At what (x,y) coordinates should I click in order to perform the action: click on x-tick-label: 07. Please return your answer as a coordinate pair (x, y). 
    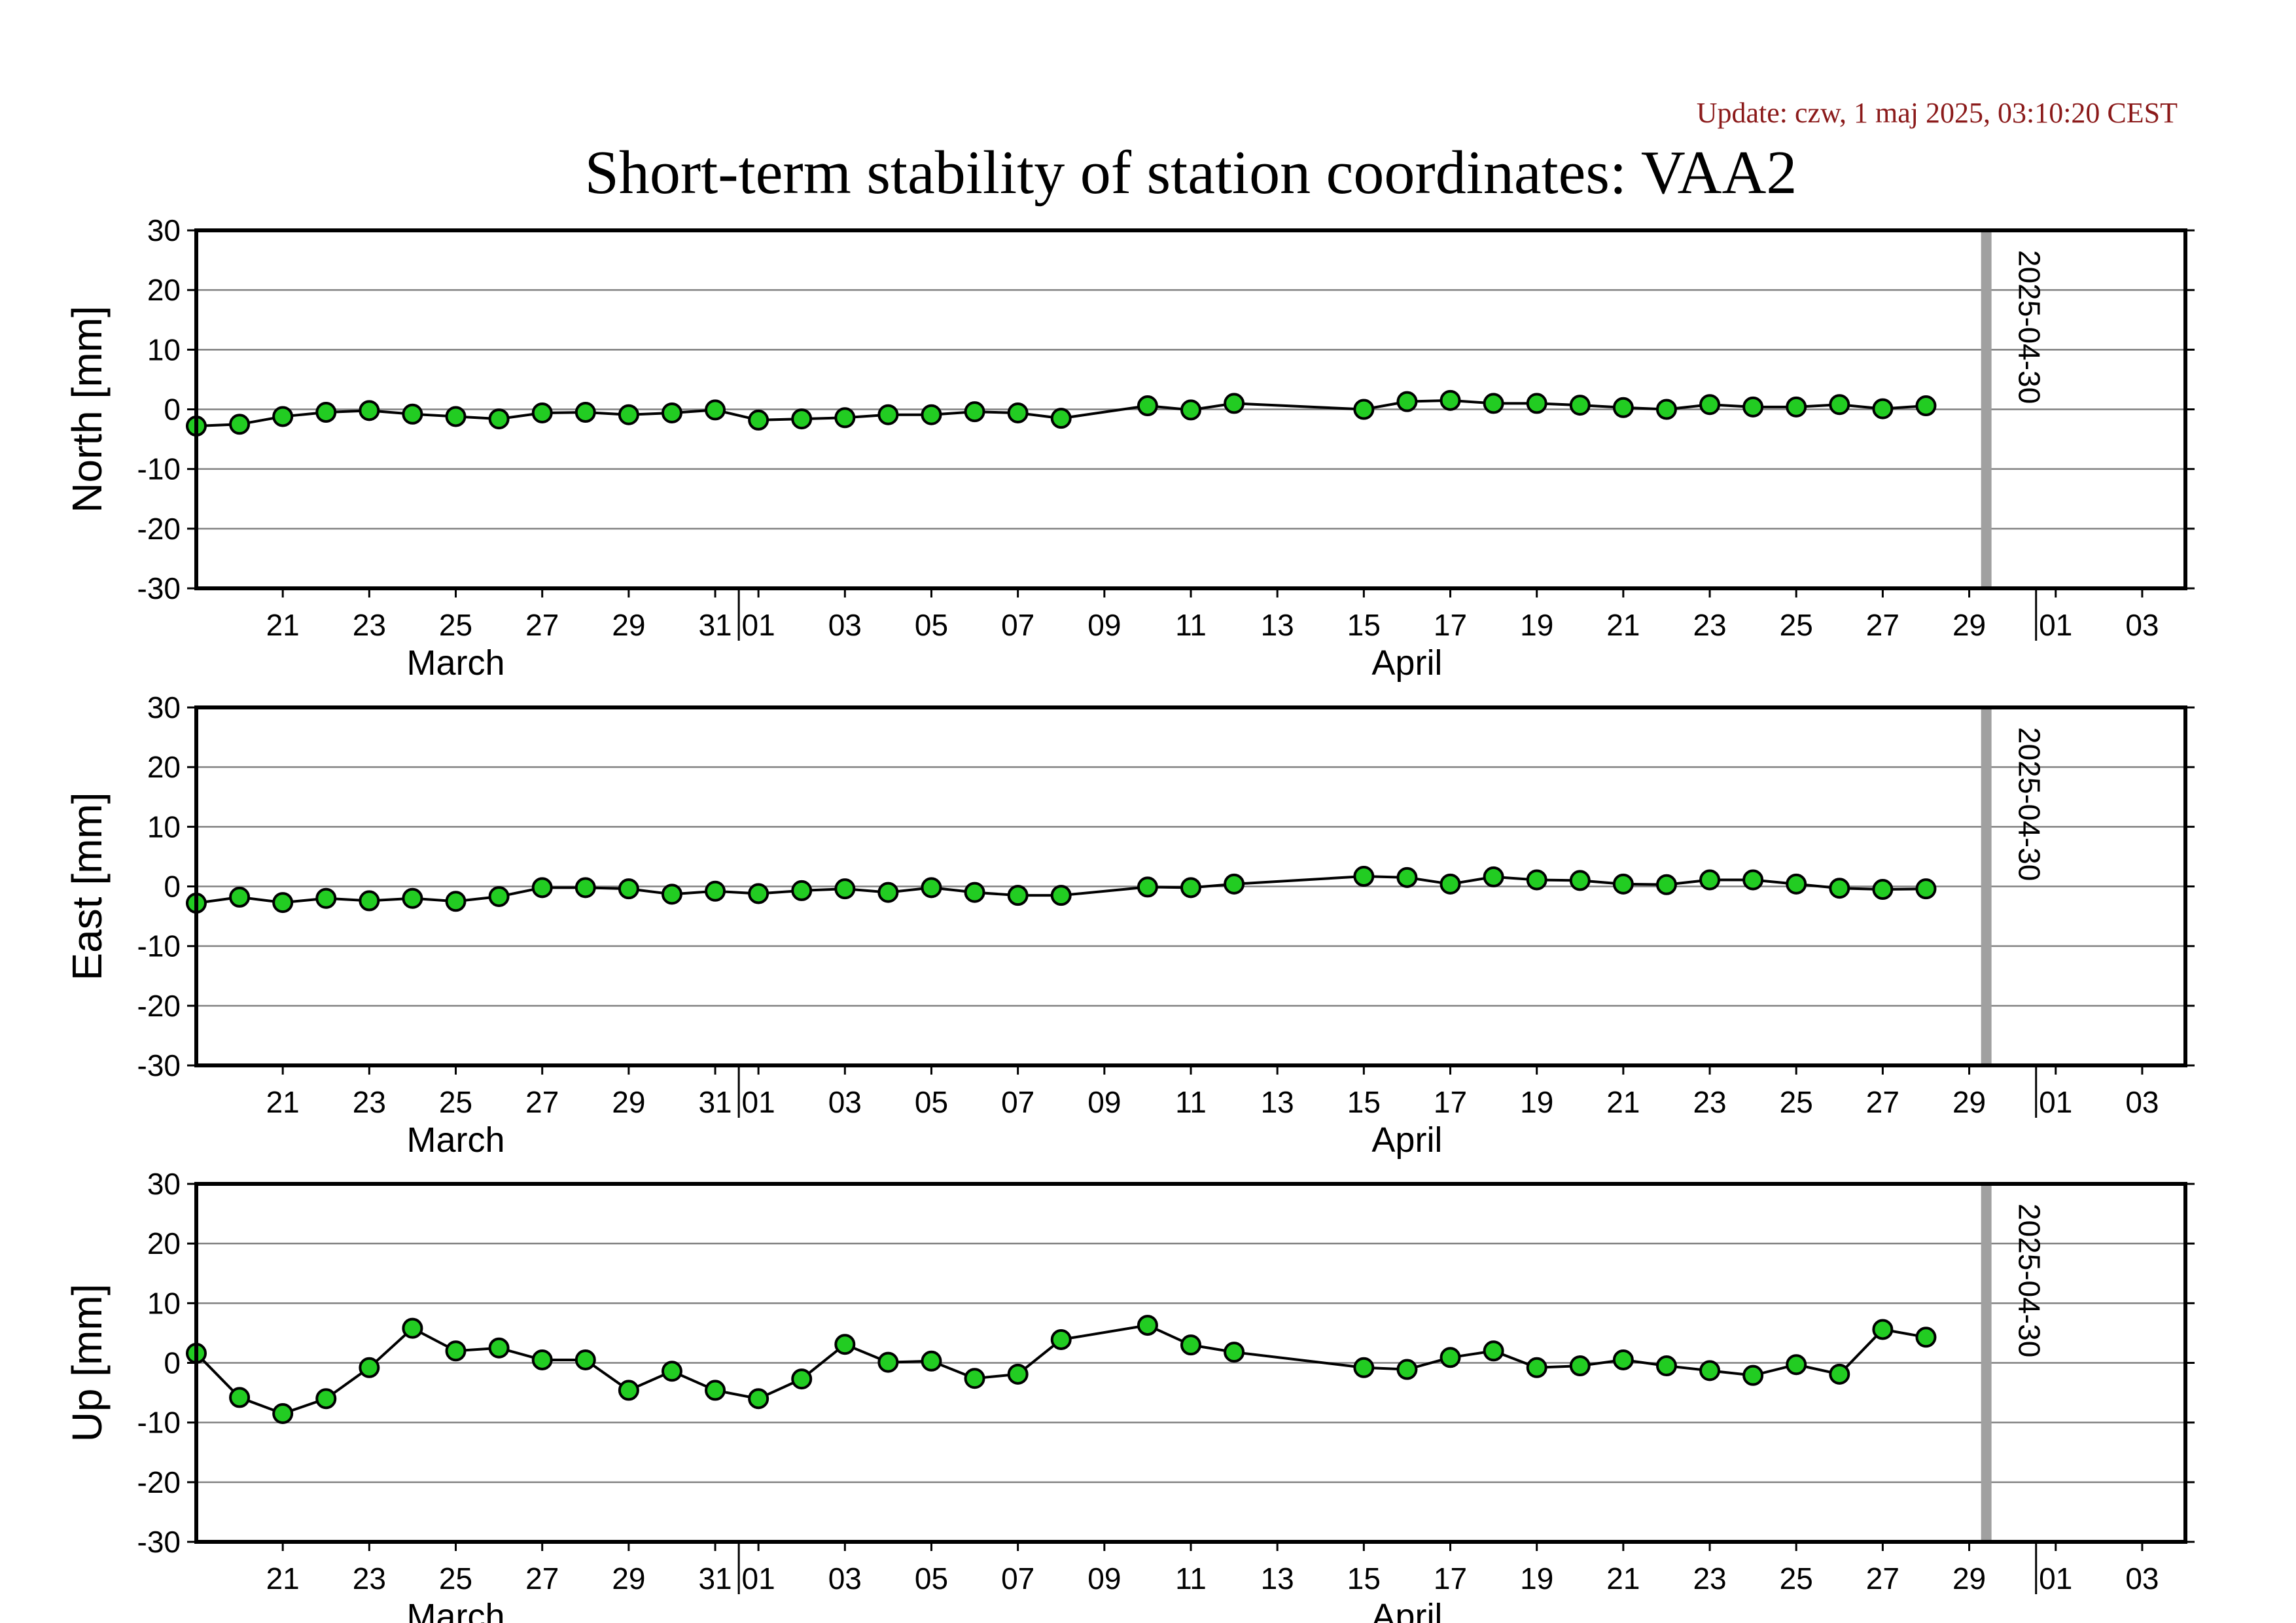
    Looking at the image, I should click on (1017, 1578).